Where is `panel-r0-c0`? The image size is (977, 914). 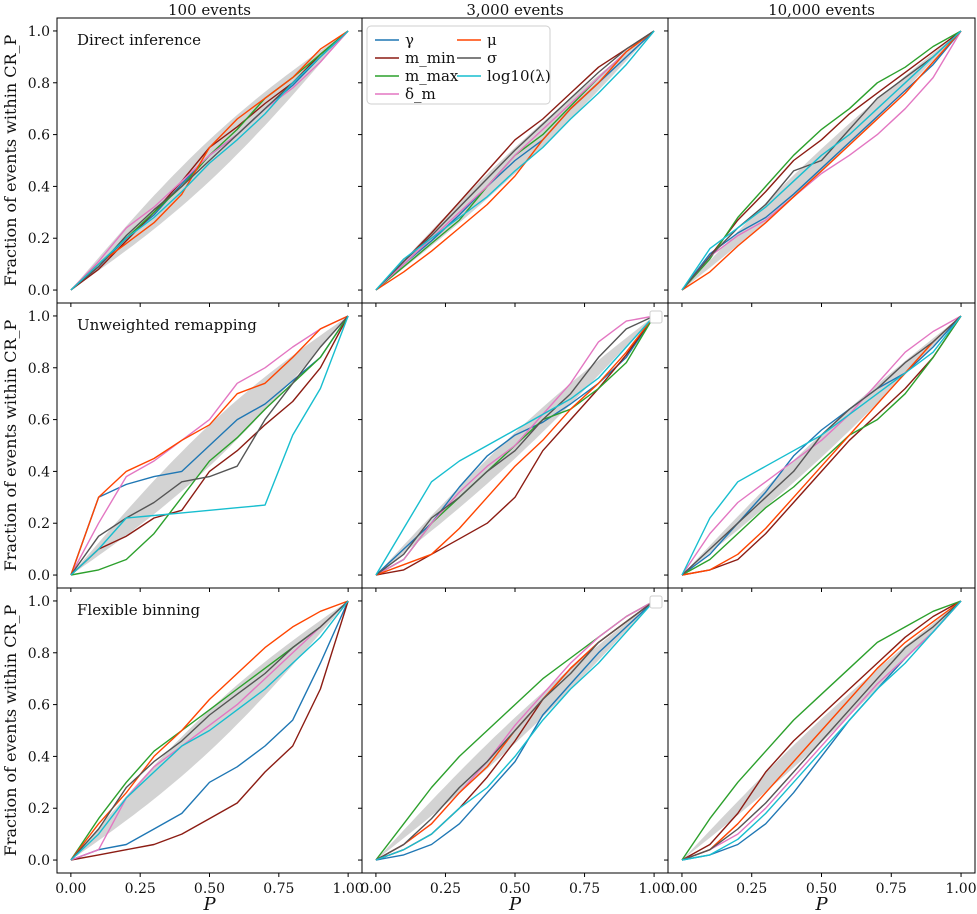
panel-r0-c0 is located at coordinates (208, 162).